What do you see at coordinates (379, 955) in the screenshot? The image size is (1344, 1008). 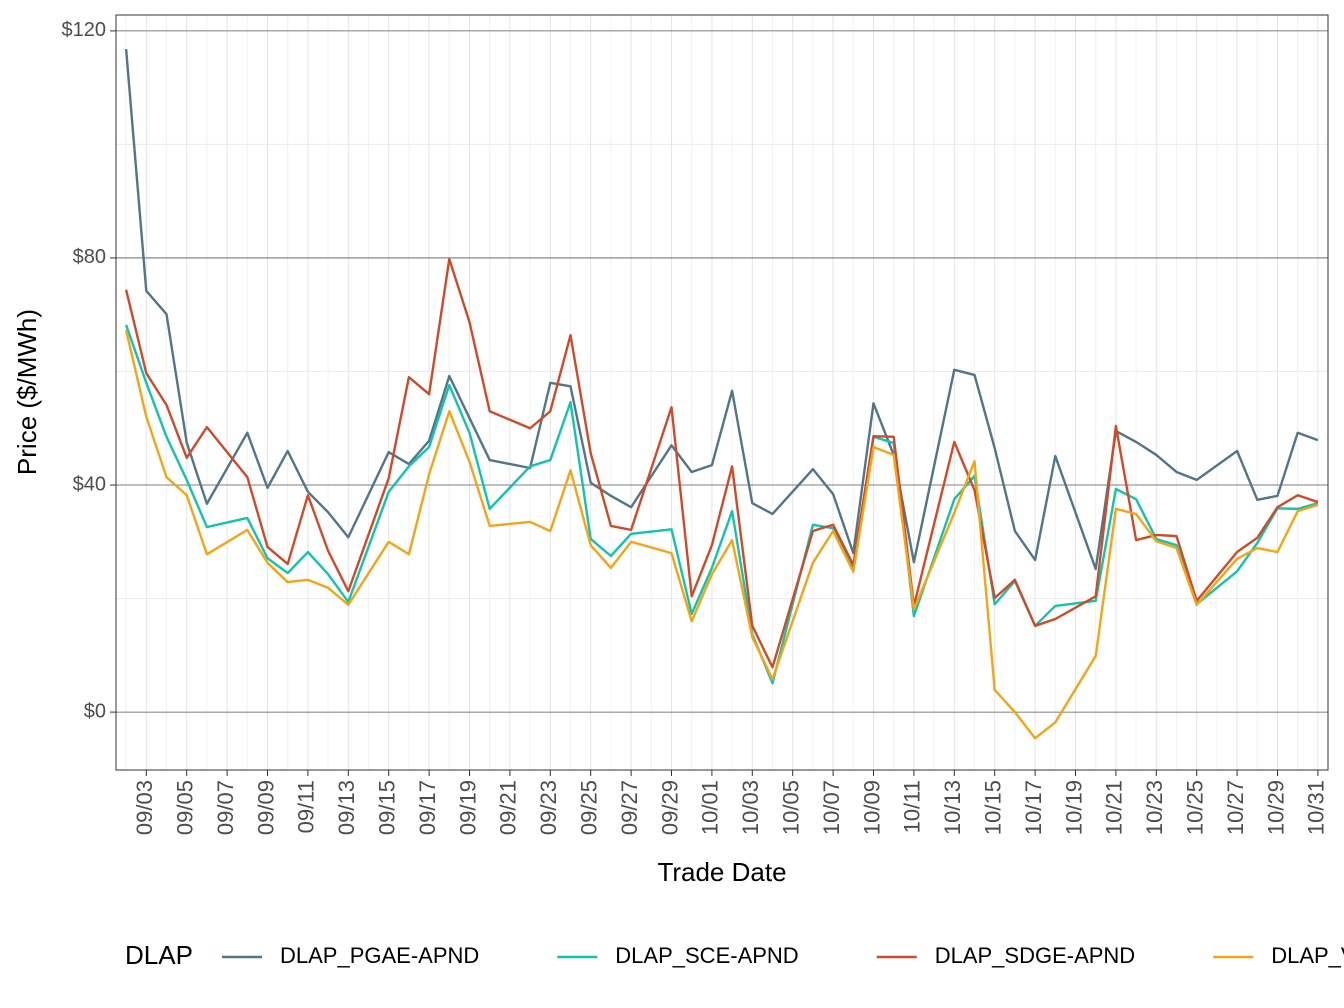 I see `legend-label: DLAP_PGAE-APND` at bounding box center [379, 955].